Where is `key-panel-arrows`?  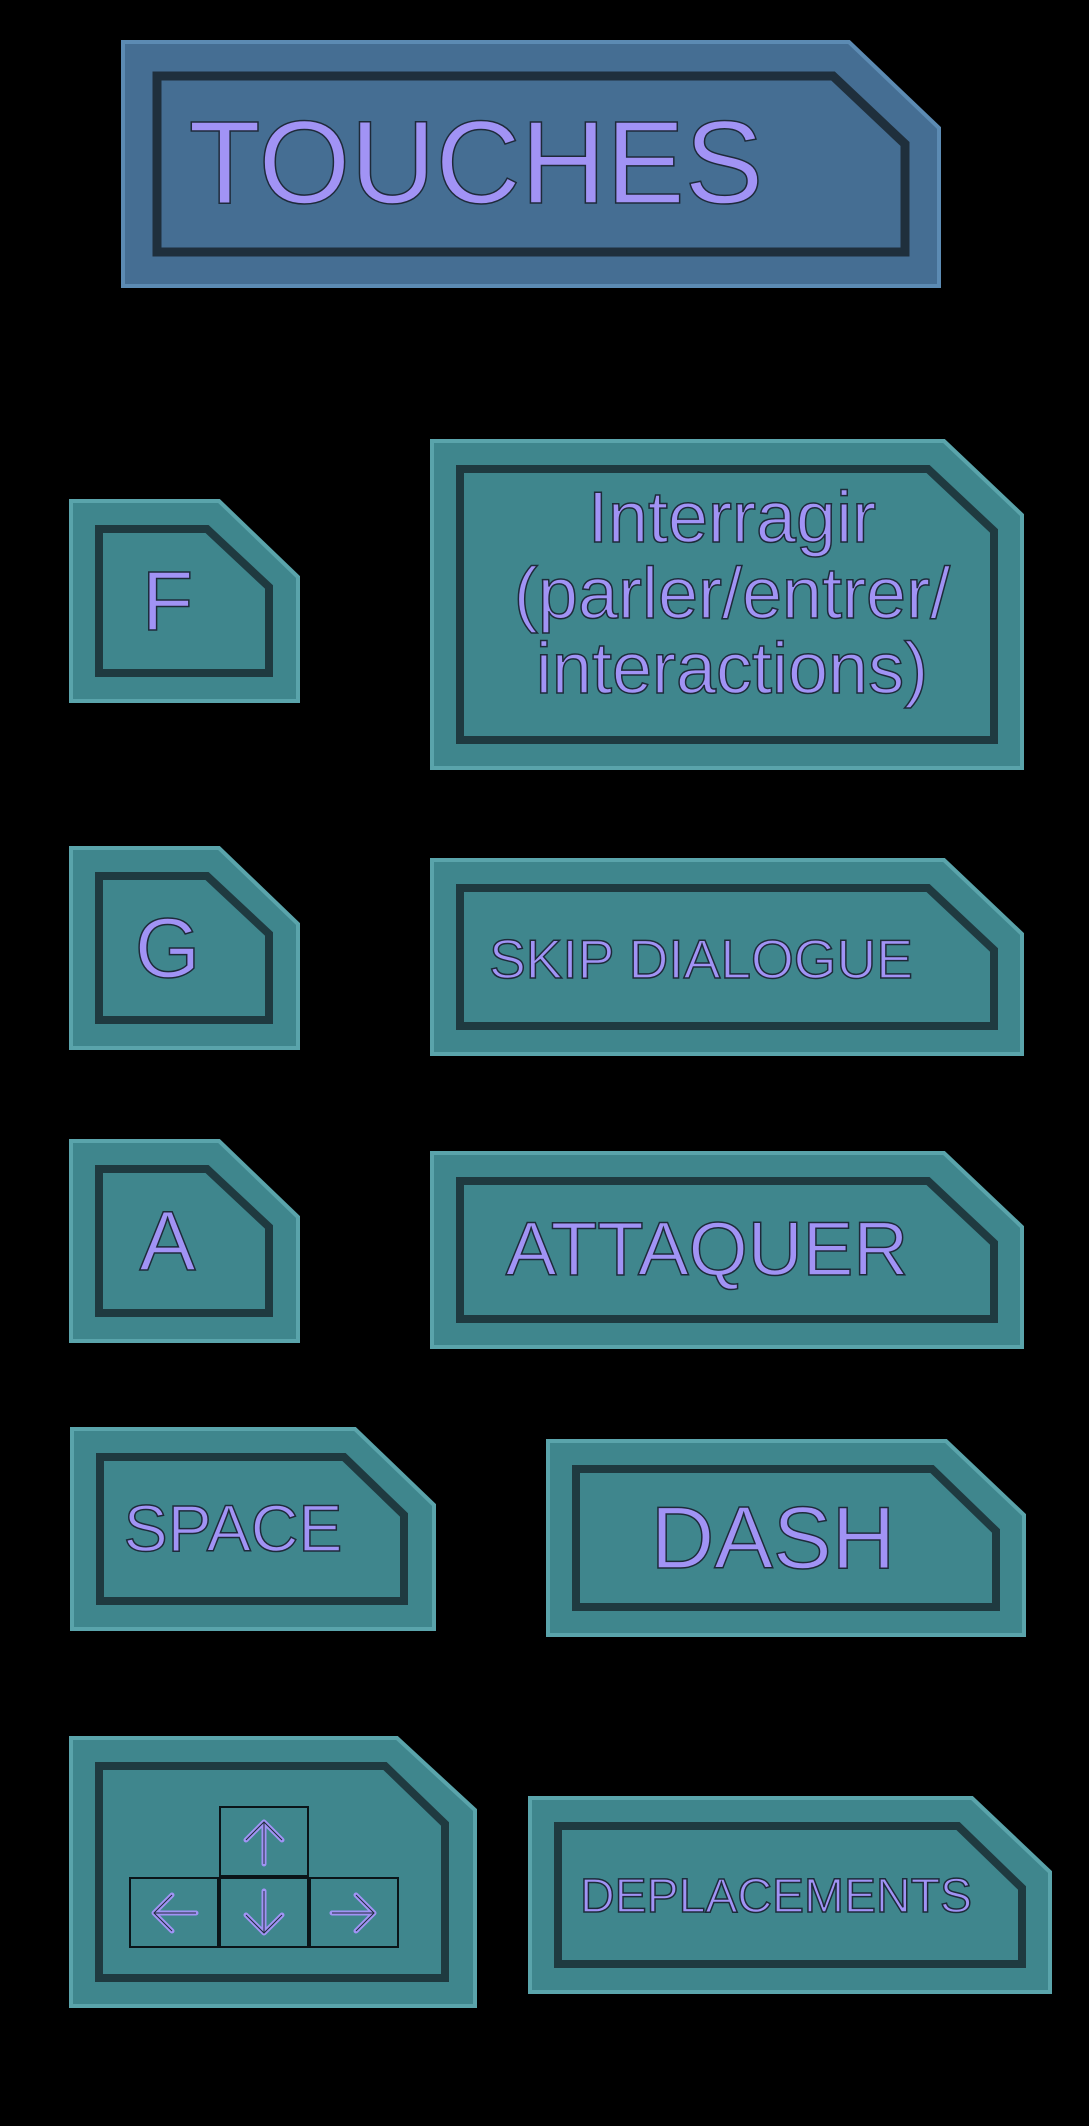
key-panel-arrows is located at coordinates (273, 1872).